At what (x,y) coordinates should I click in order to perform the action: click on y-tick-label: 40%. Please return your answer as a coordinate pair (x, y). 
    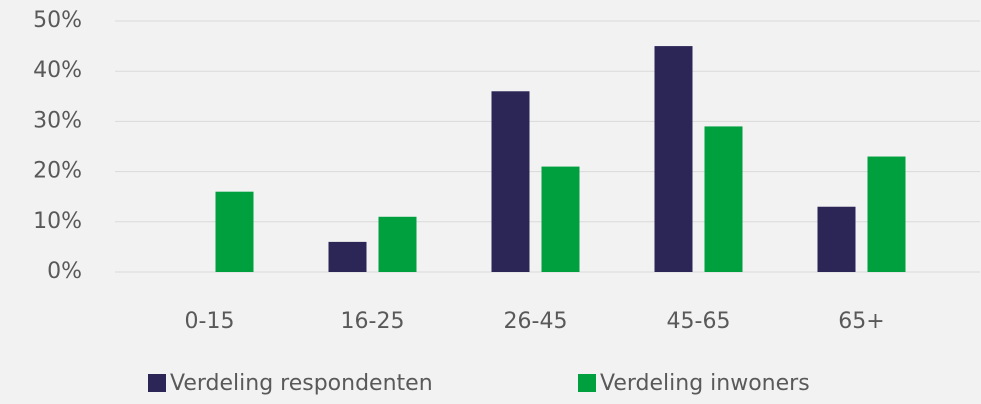
    Looking at the image, I should click on (57, 70).